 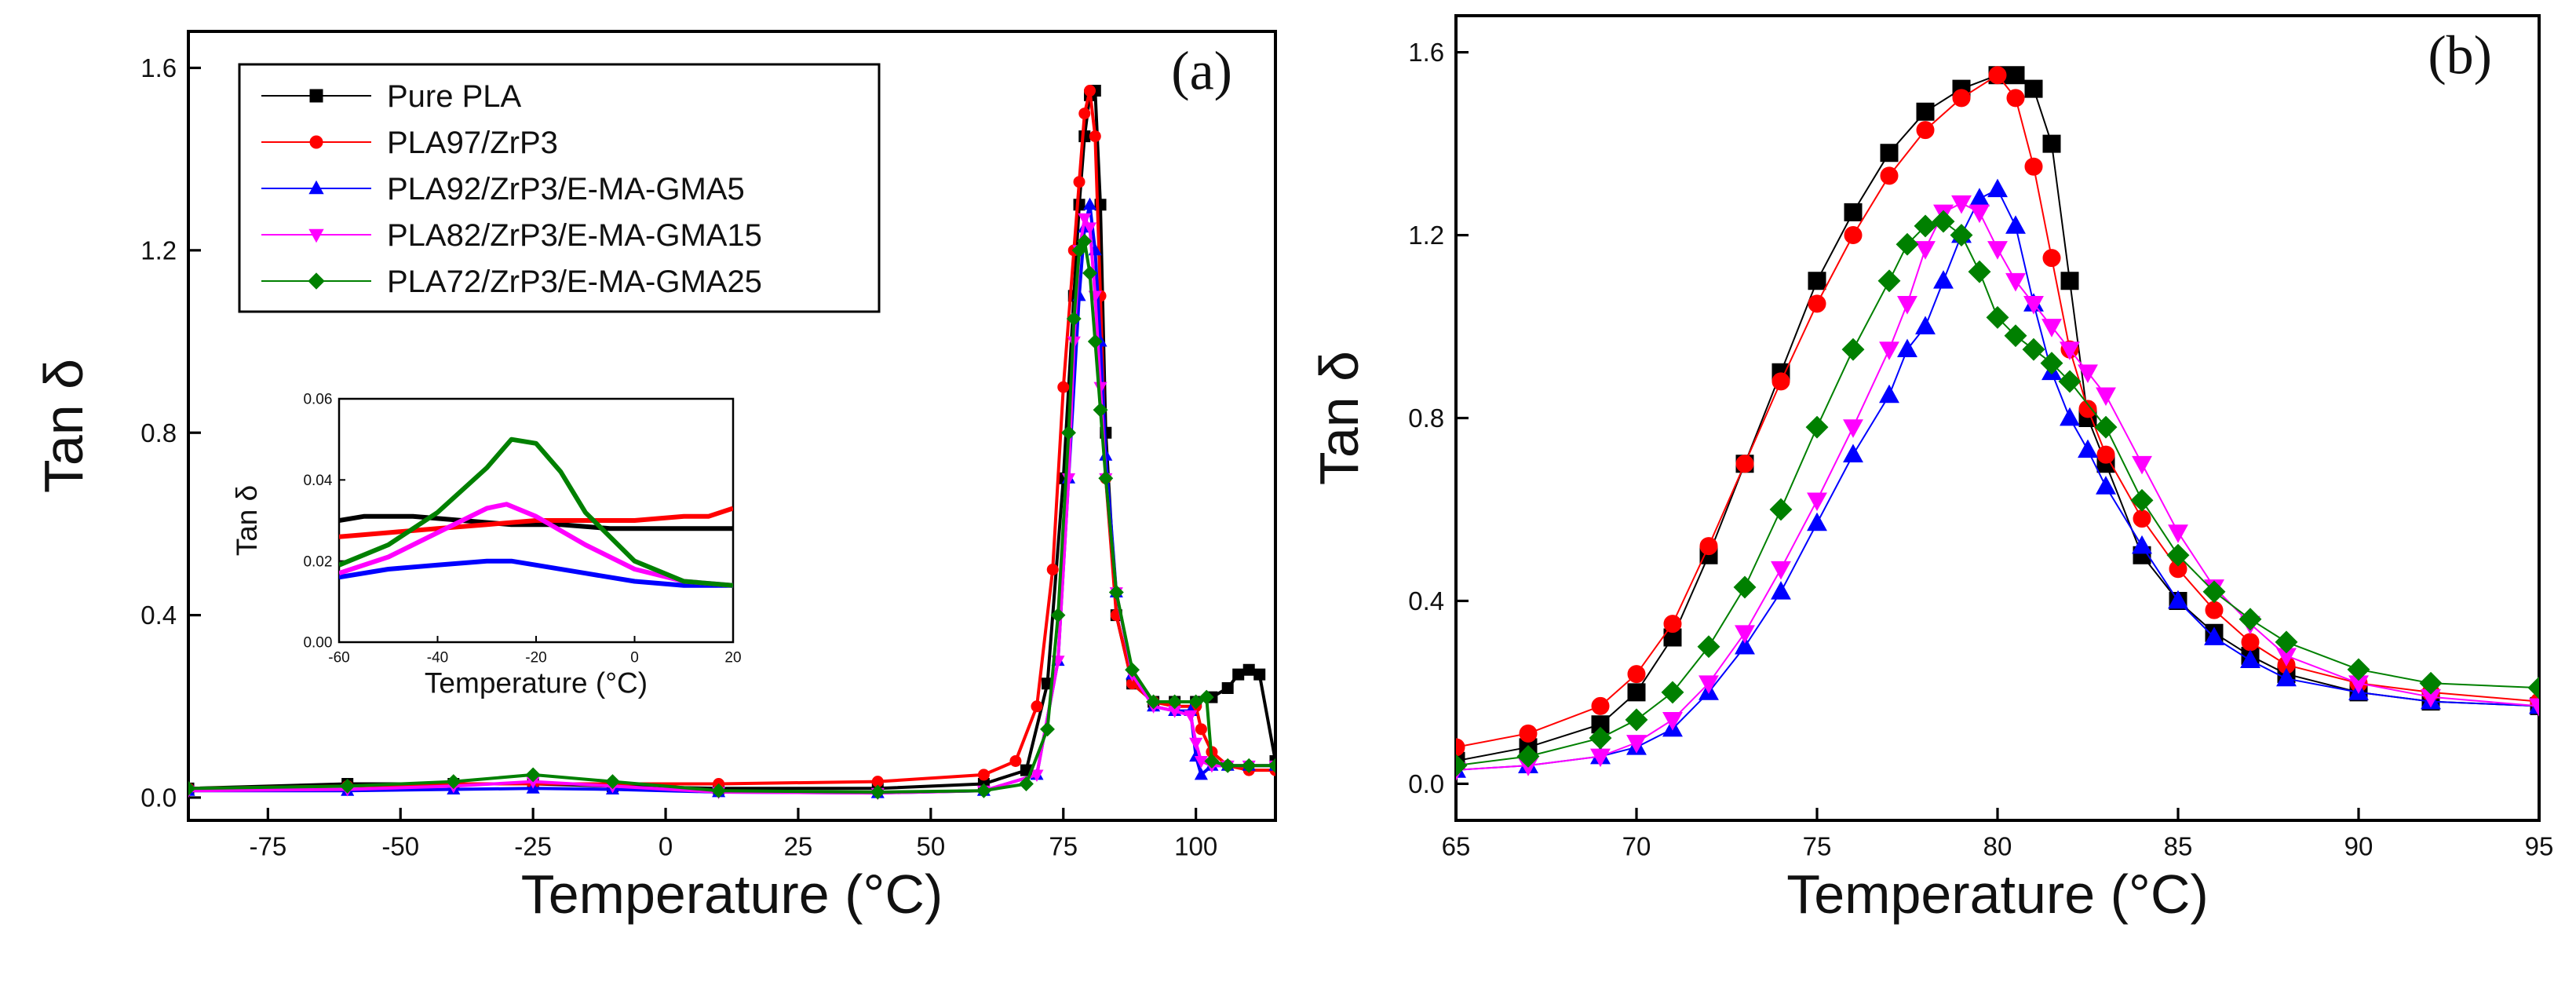 What do you see at coordinates (566, 189) in the screenshot?
I see `legend-entry-2: PLA92/ZrP3/E-MA-GMA5` at bounding box center [566, 189].